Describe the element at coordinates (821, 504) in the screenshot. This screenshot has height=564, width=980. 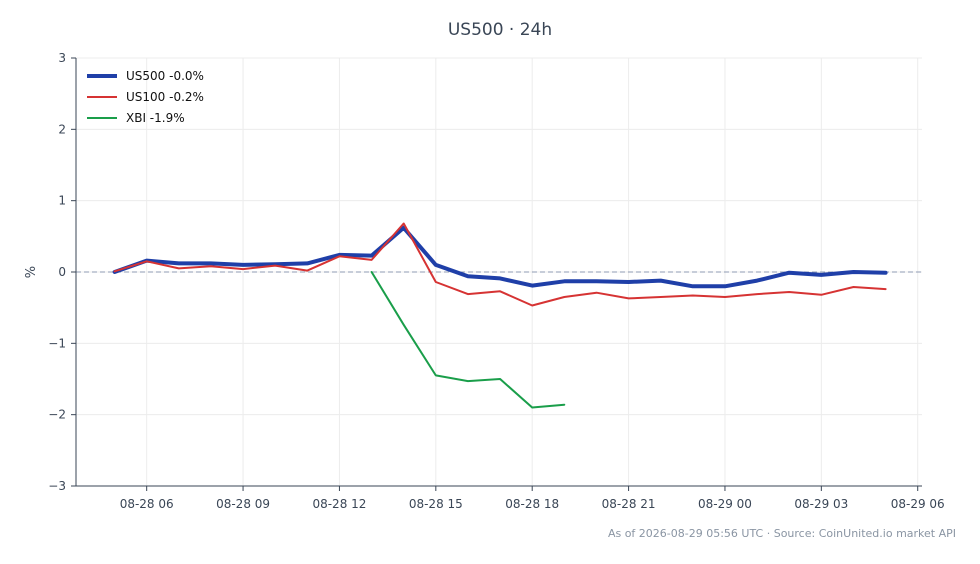
I see `x-tick-label: 08-29 03` at that location.